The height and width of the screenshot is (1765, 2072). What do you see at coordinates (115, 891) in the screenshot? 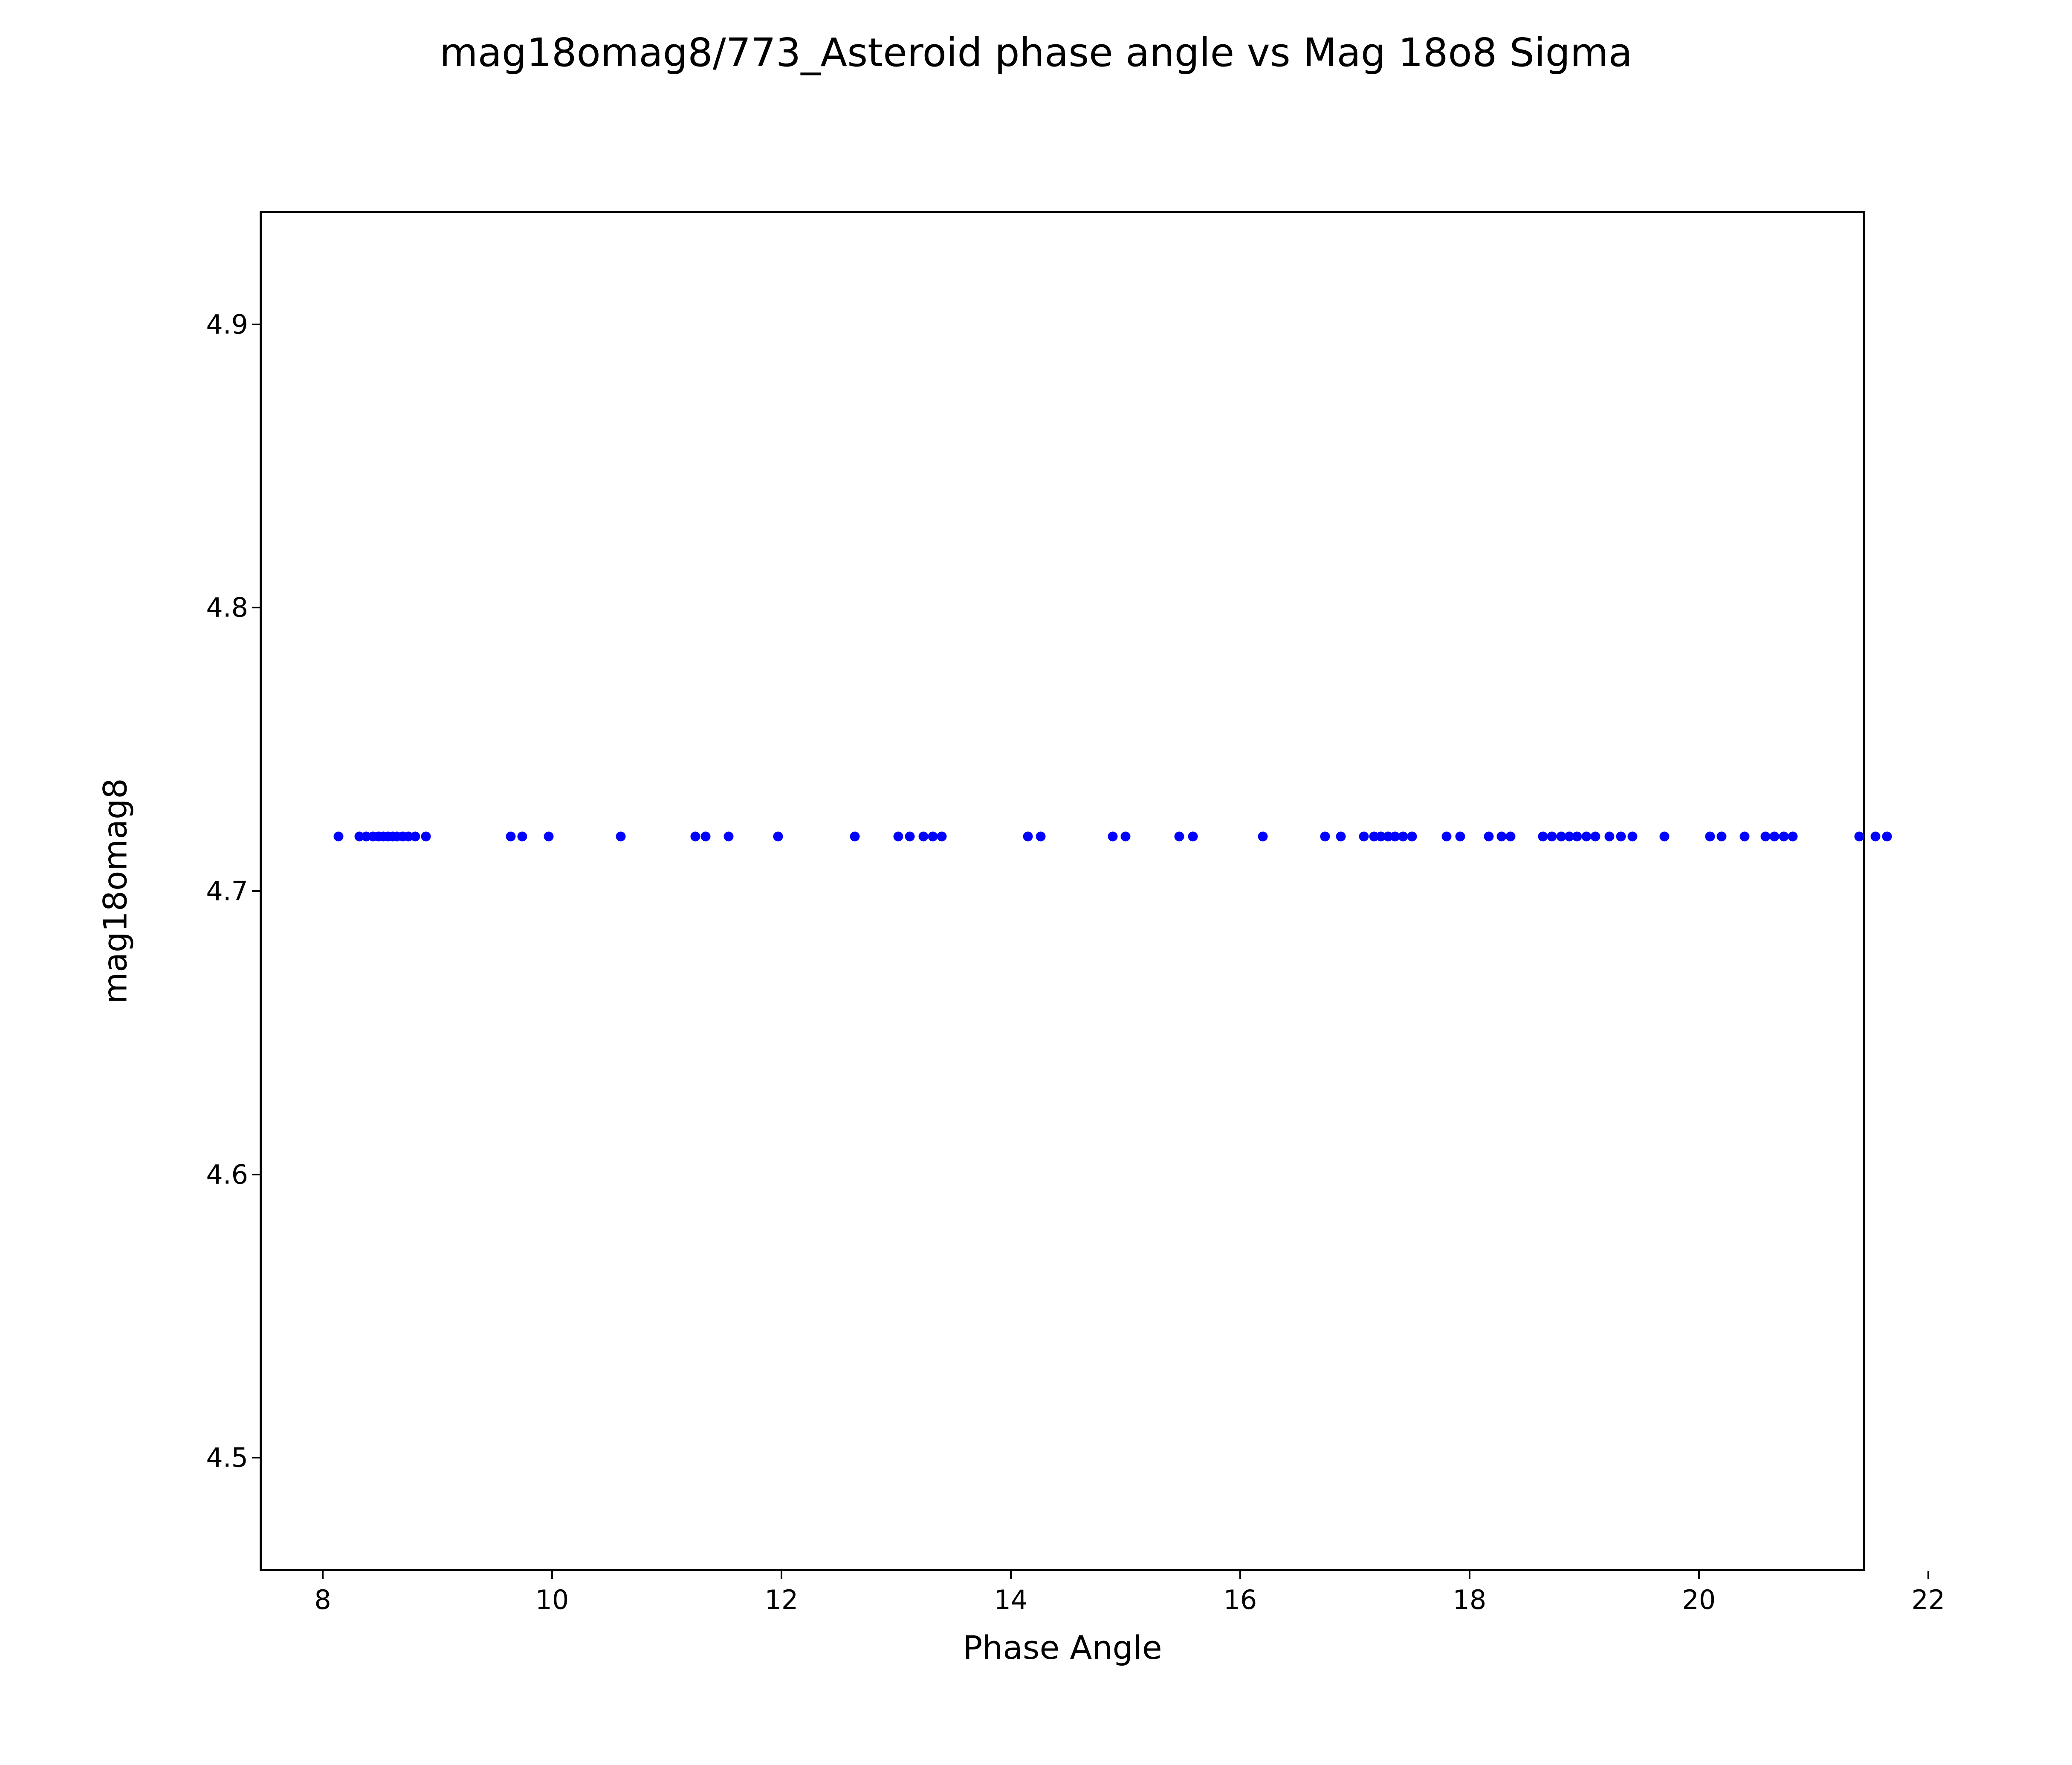
I see `y-axis-label: mag18omag8` at bounding box center [115, 891].